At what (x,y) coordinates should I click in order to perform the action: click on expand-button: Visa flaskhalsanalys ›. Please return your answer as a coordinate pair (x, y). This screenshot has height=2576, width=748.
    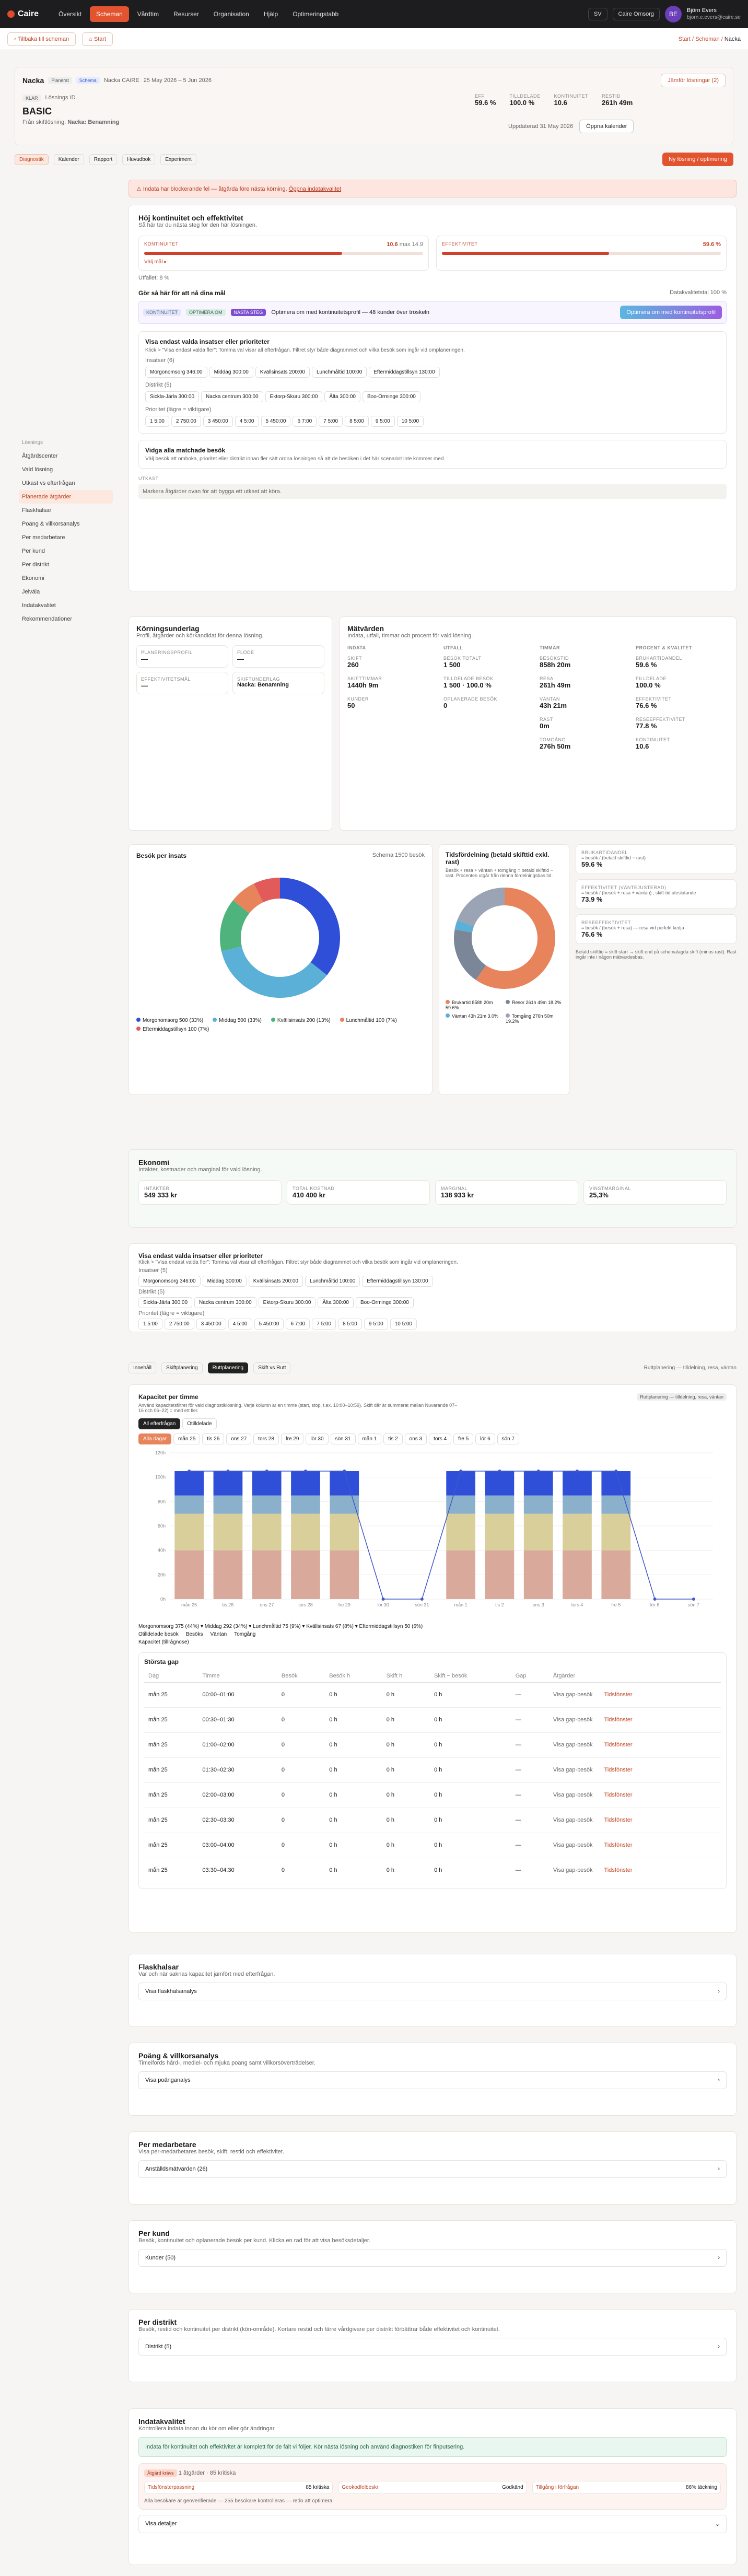
    Looking at the image, I should click on (432, 1991).